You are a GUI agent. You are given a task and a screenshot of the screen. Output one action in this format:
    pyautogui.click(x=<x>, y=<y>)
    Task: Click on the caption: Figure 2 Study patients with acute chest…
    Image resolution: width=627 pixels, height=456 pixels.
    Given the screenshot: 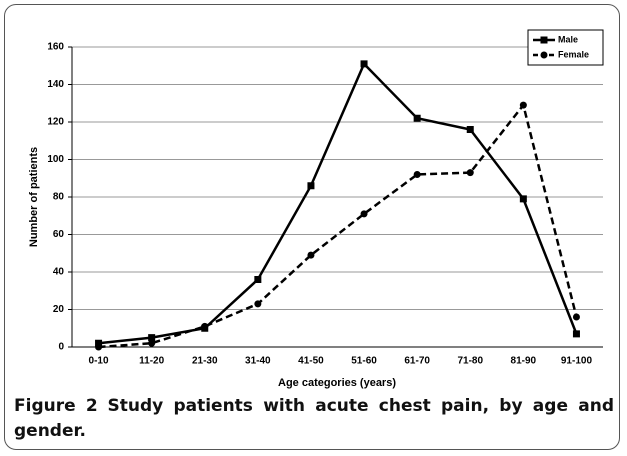 What is the action you would take?
    pyautogui.click(x=314, y=419)
    